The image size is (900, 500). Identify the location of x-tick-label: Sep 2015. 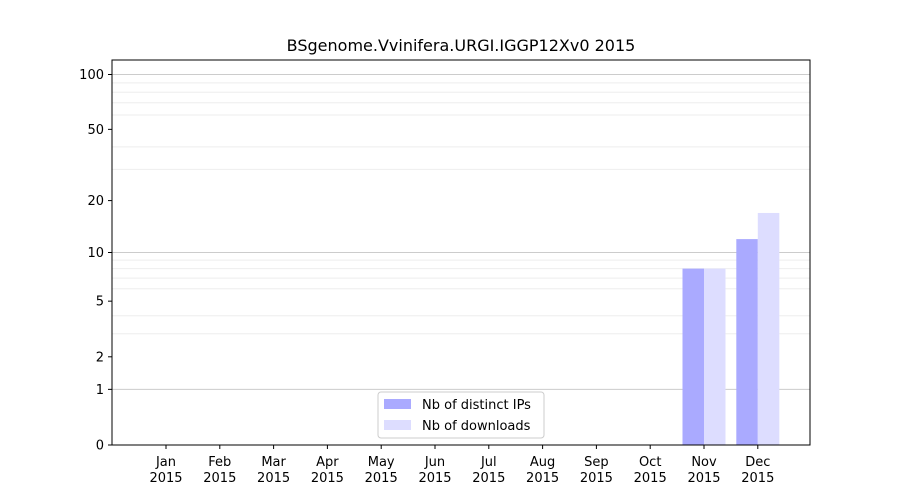
(596, 470).